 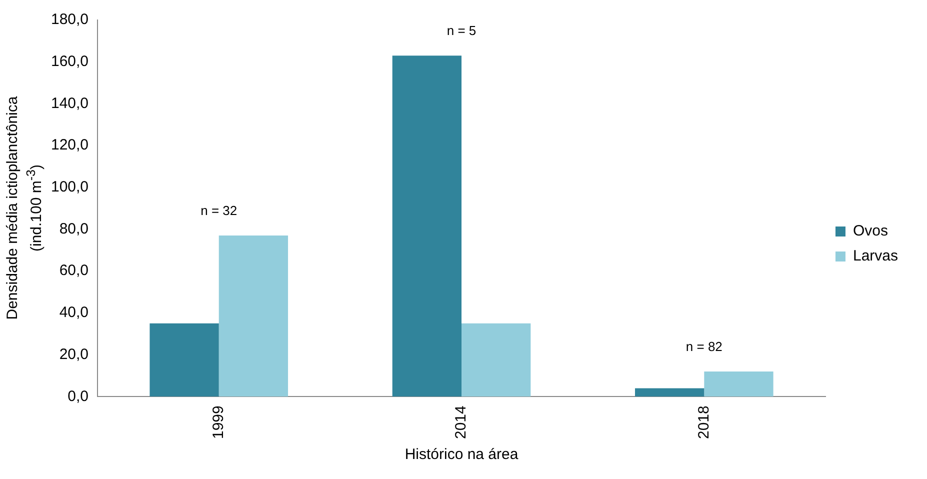 I want to click on annotation: n = 5, so click(x=461, y=30).